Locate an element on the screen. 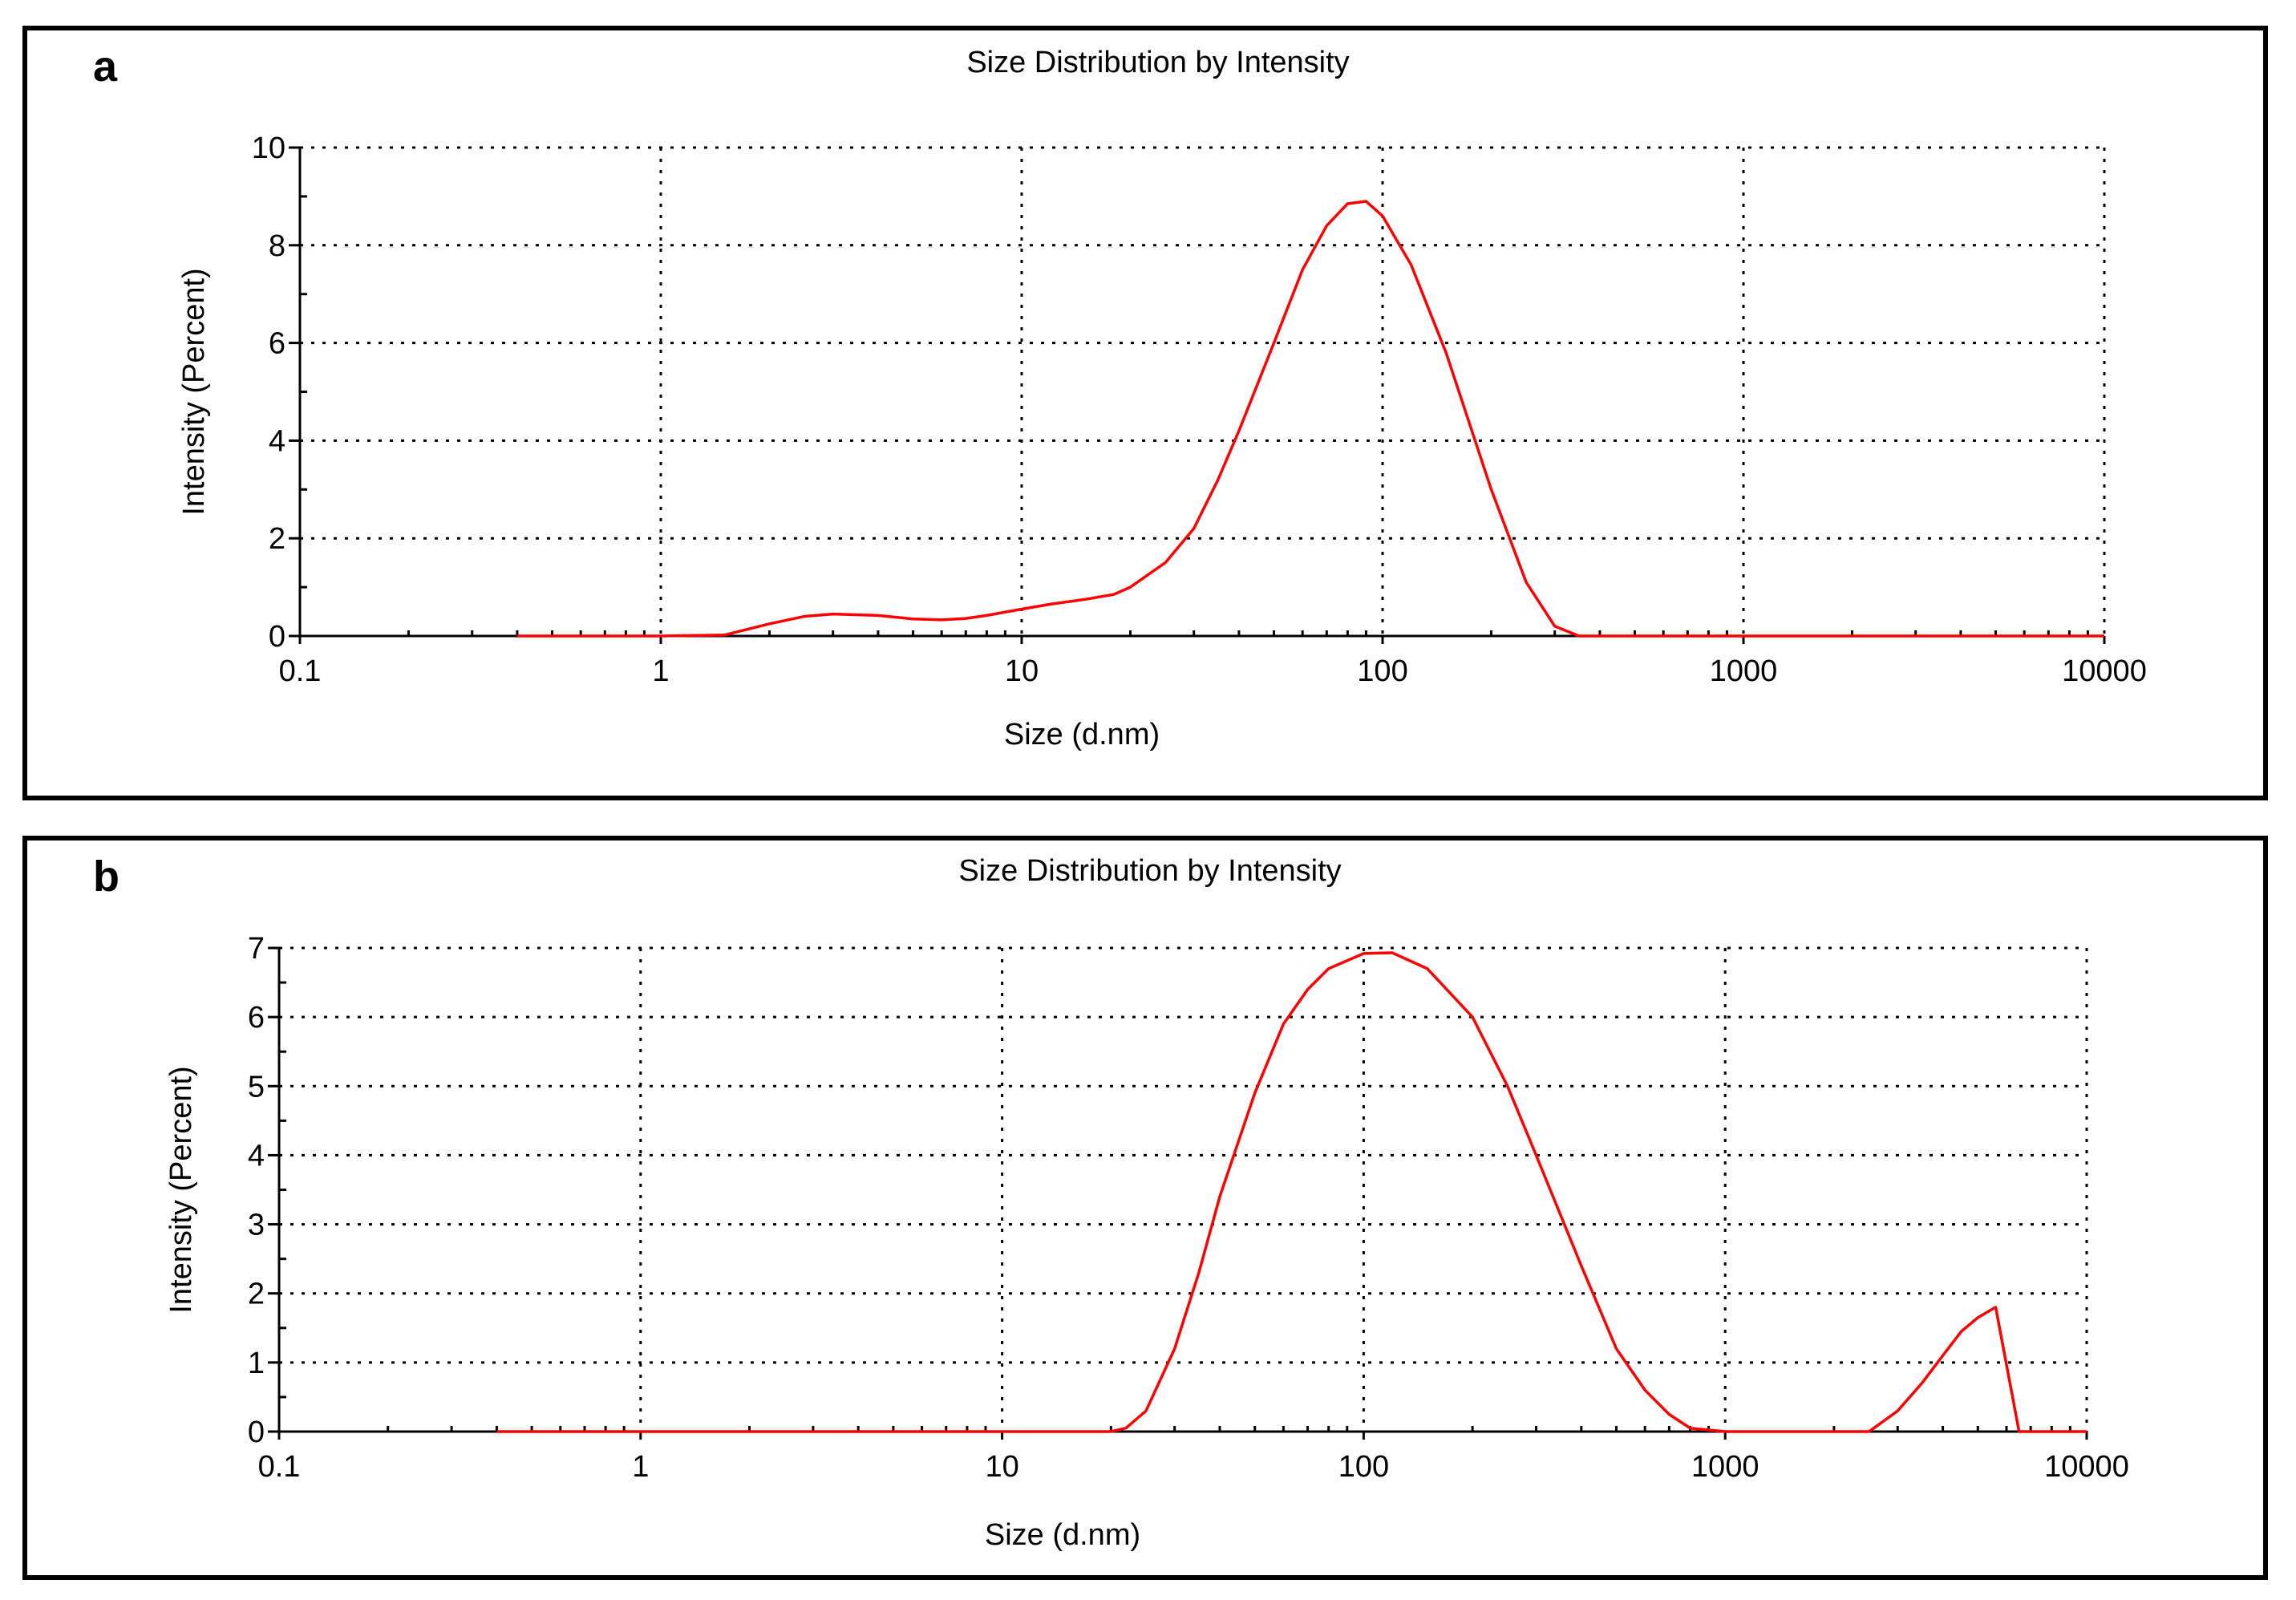 The height and width of the screenshot is (1600, 2296). y-tick-label: 5 is located at coordinates (257, 1087).